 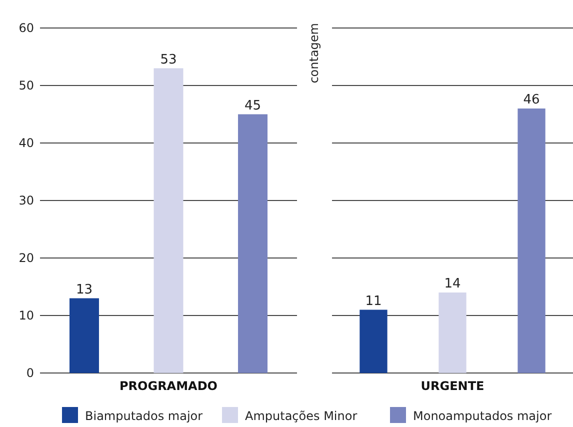 What do you see at coordinates (168, 386) in the screenshot?
I see `x-tick-label: PROGRAMADO` at bounding box center [168, 386].